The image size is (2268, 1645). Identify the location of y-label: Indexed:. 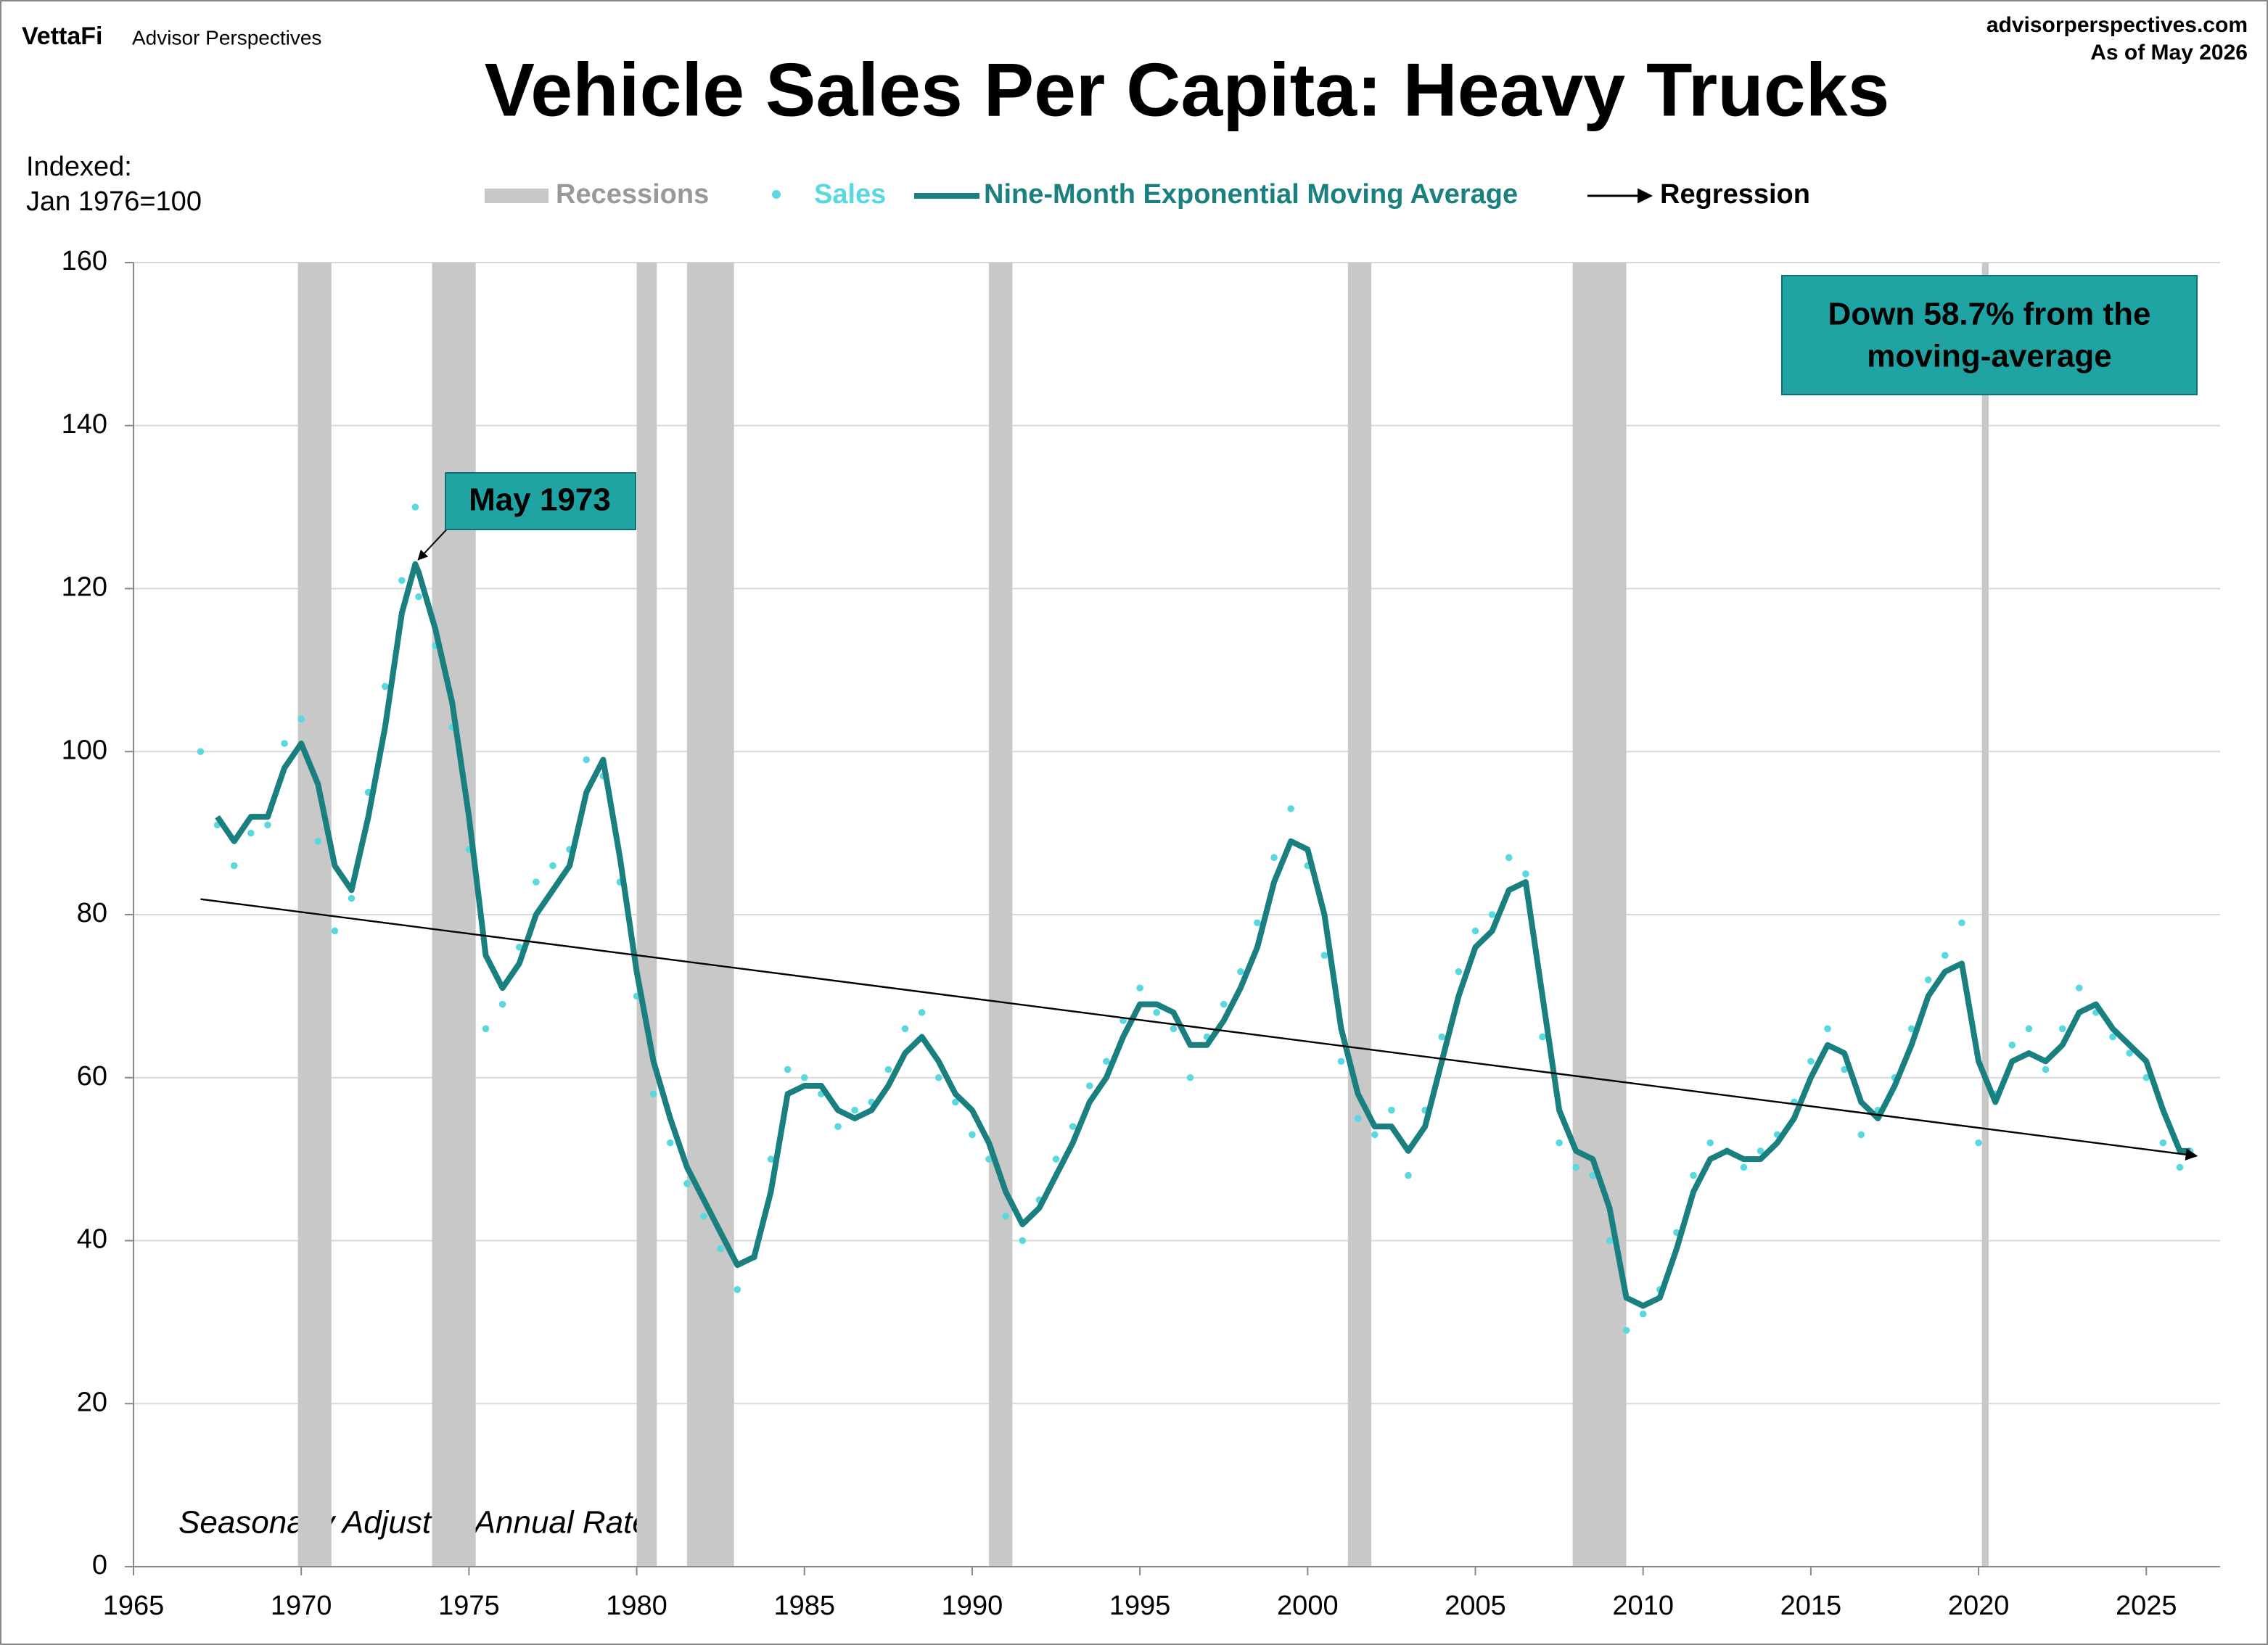
(79, 167).